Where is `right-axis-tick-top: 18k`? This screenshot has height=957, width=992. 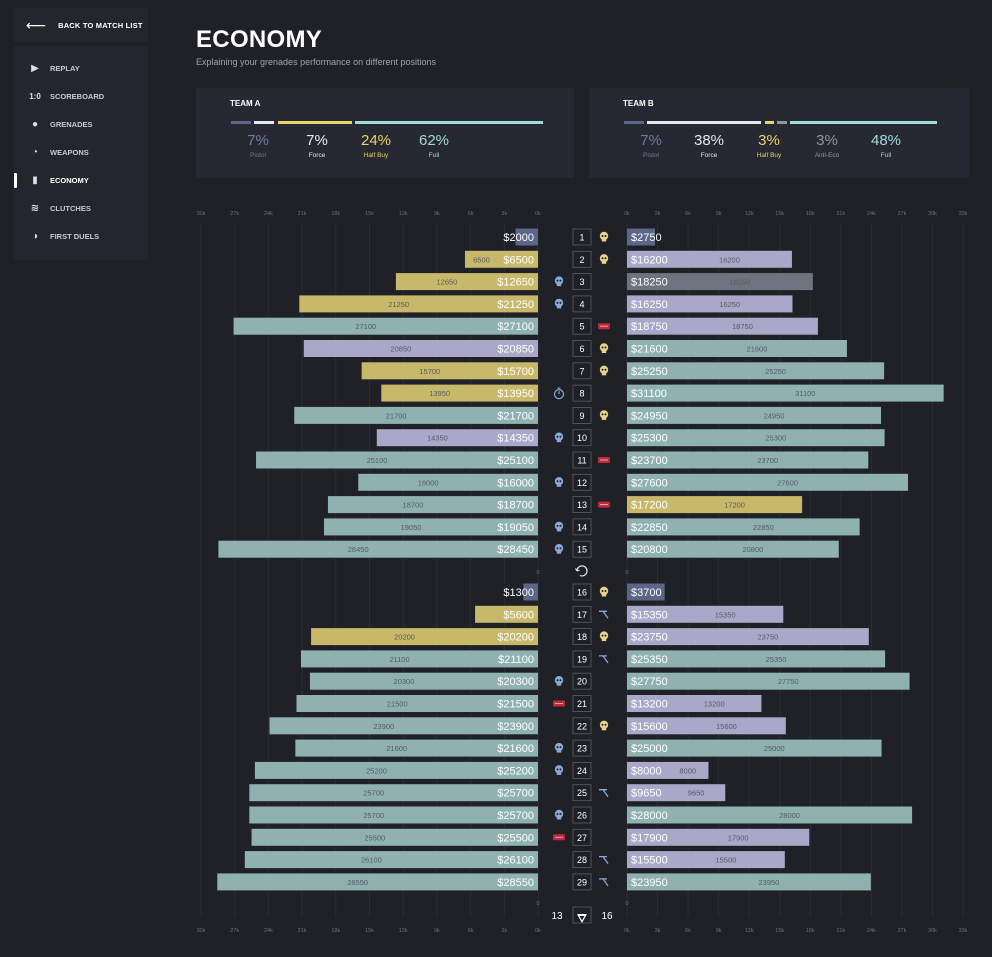
right-axis-tick-top: 18k is located at coordinates (810, 214).